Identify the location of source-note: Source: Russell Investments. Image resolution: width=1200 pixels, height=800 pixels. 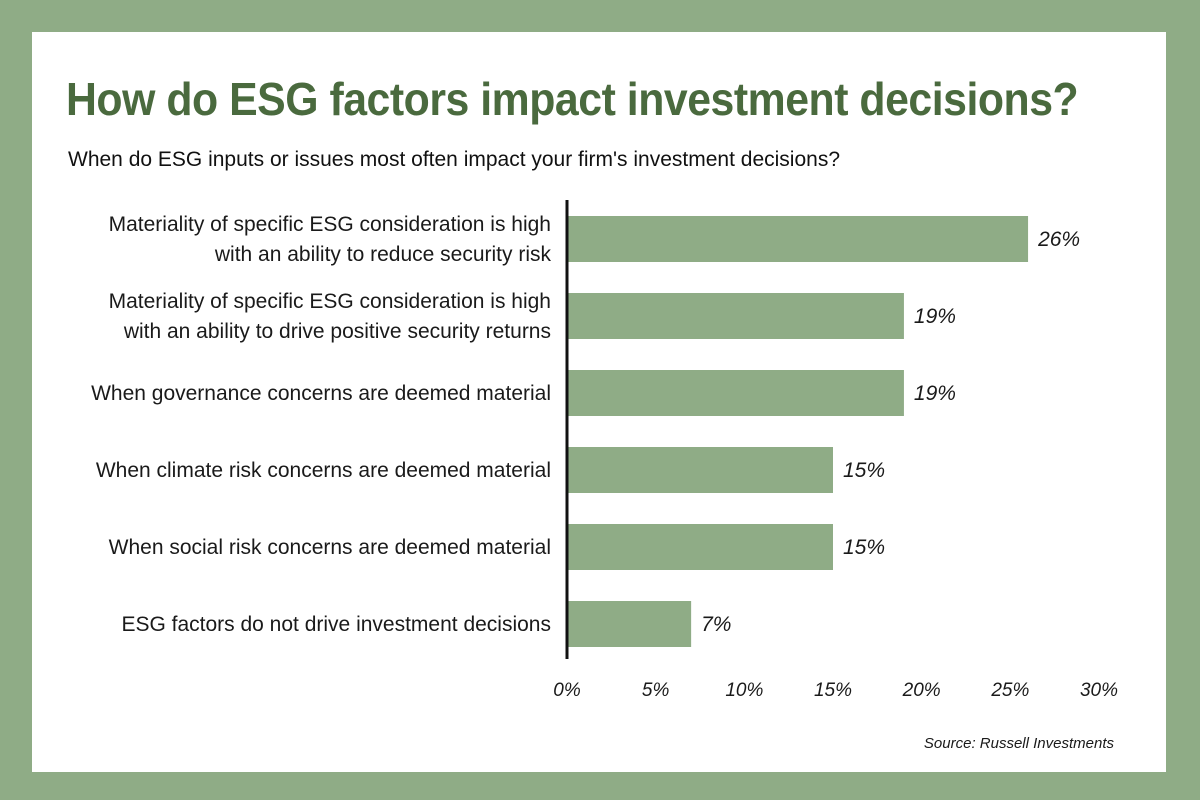
(1018, 743).